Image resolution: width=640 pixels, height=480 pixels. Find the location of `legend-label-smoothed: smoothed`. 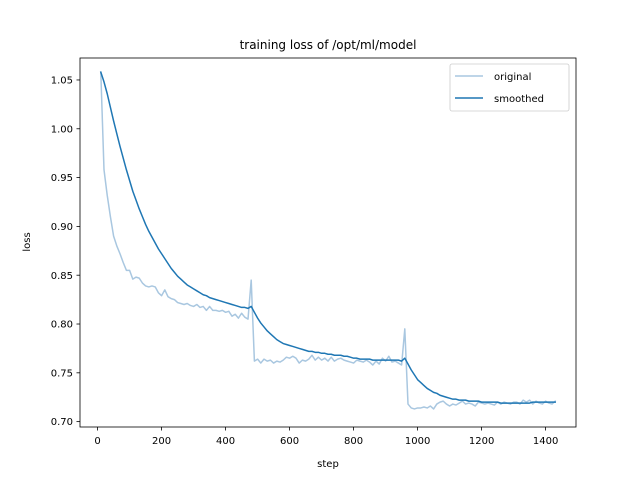

legend-label-smoothed: smoothed is located at coordinates (519, 99).